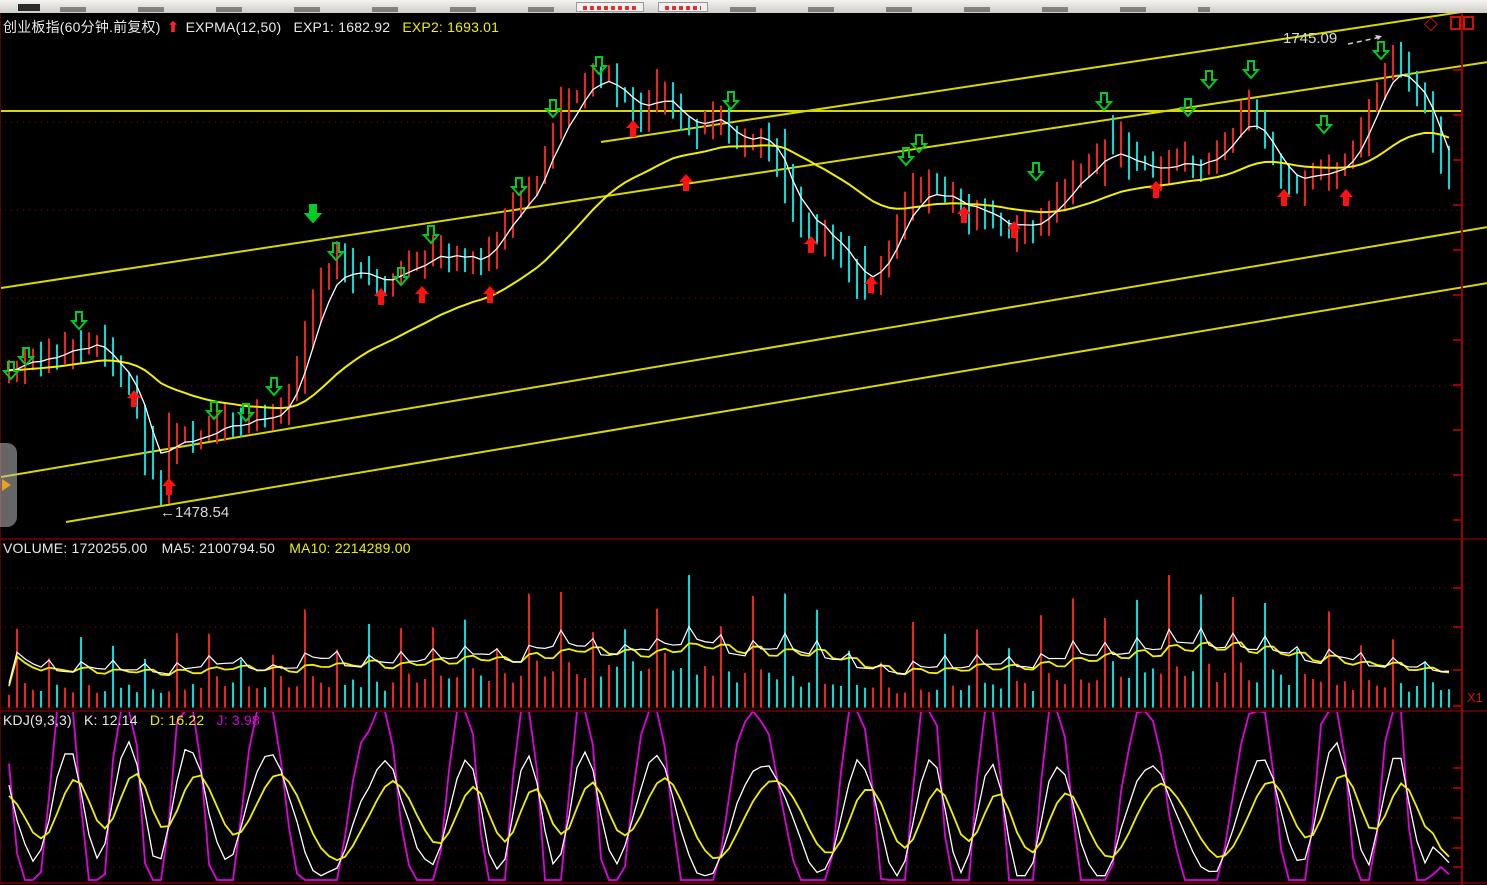 Image resolution: width=1487 pixels, height=885 pixels. What do you see at coordinates (1463, 23) in the screenshot?
I see `split-window-icon` at bounding box center [1463, 23].